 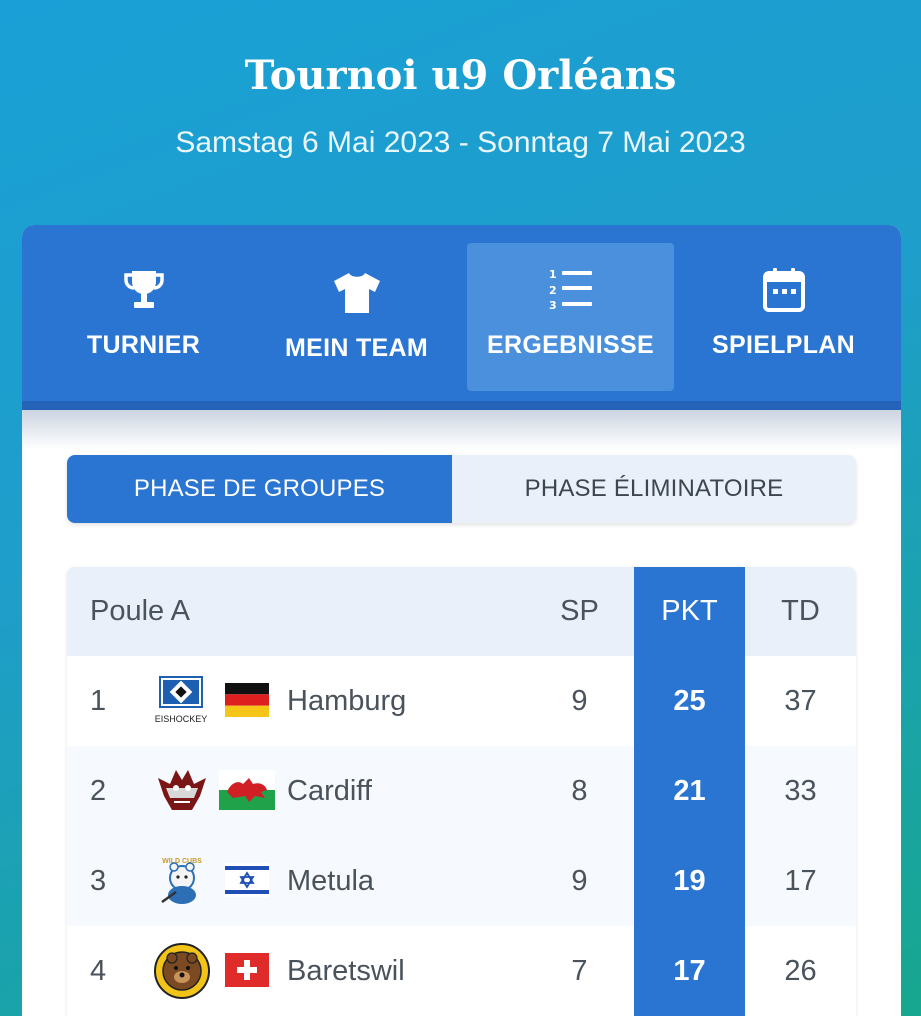 What do you see at coordinates (654, 488) in the screenshot?
I see `phase-knockout-button: PHASE ÉLIMINATOIRE` at bounding box center [654, 488].